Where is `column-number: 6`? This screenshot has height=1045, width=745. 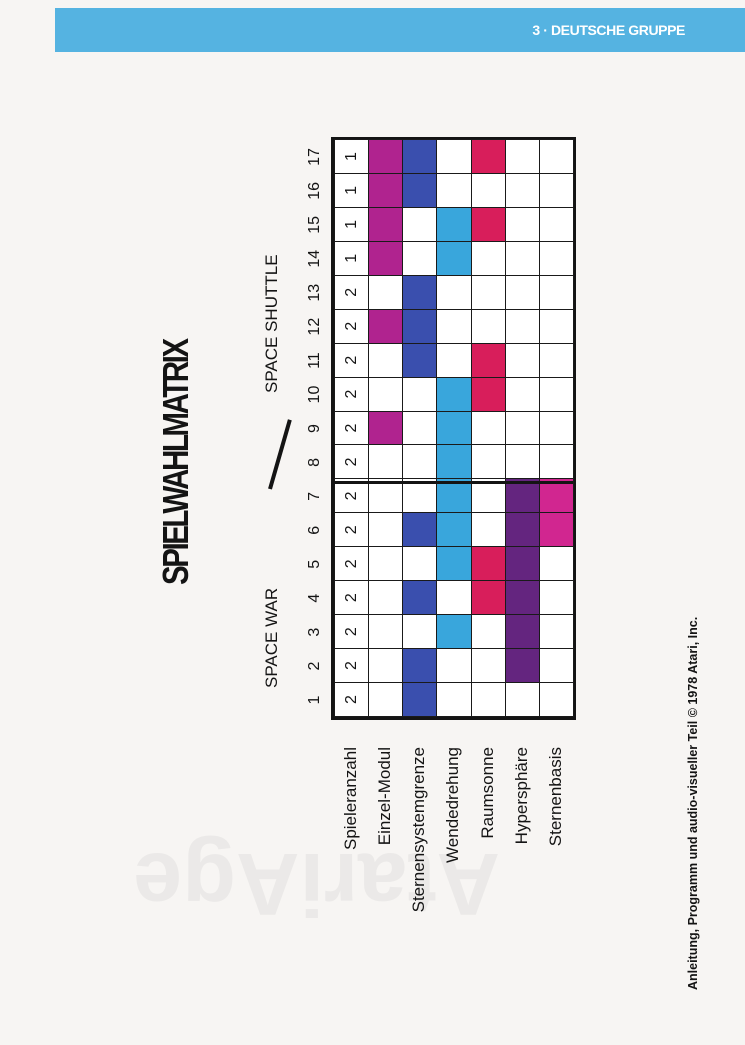
column-number: 6 is located at coordinates (314, 530).